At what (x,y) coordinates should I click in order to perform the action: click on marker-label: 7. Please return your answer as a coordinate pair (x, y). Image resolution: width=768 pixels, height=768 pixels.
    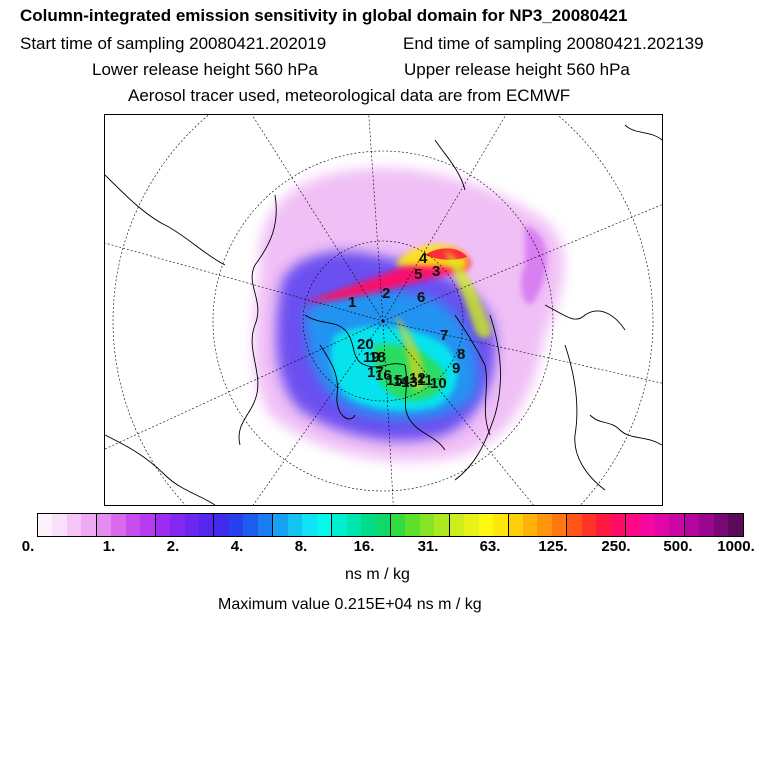
    Looking at the image, I should click on (444, 335).